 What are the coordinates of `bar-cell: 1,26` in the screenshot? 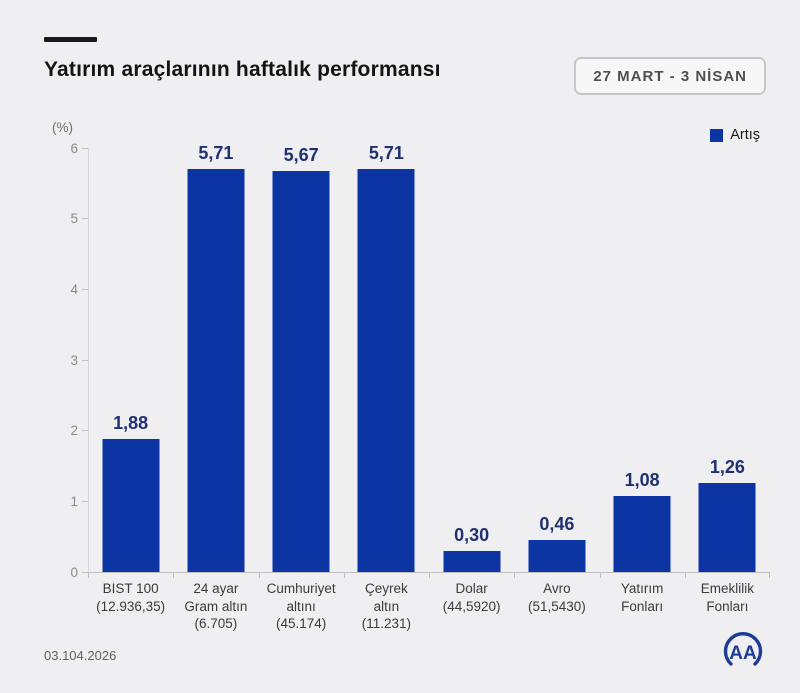 It's located at (727, 360).